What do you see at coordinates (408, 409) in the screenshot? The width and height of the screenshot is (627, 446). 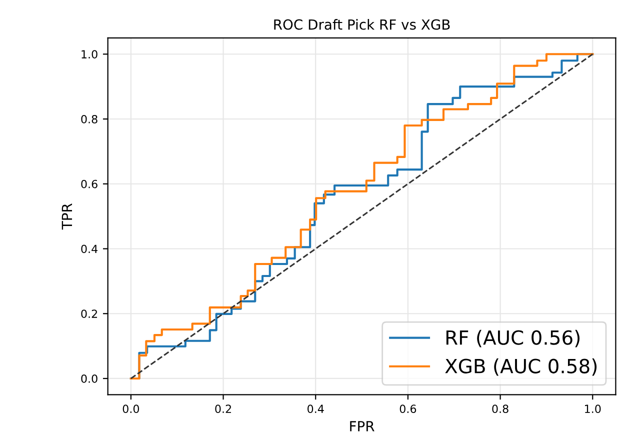 I see `x-tick-label: 0.6` at bounding box center [408, 409].